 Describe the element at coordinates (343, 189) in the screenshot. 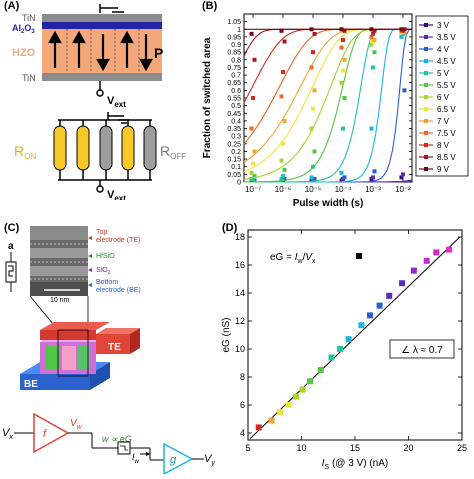

I see `x-tick-label: 10⁻⁴` at that location.